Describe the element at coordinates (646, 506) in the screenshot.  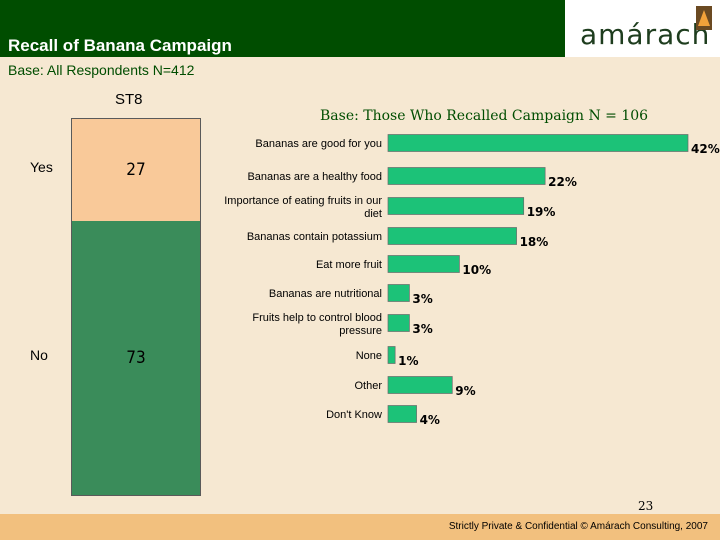
I see `page-number: 23` at that location.